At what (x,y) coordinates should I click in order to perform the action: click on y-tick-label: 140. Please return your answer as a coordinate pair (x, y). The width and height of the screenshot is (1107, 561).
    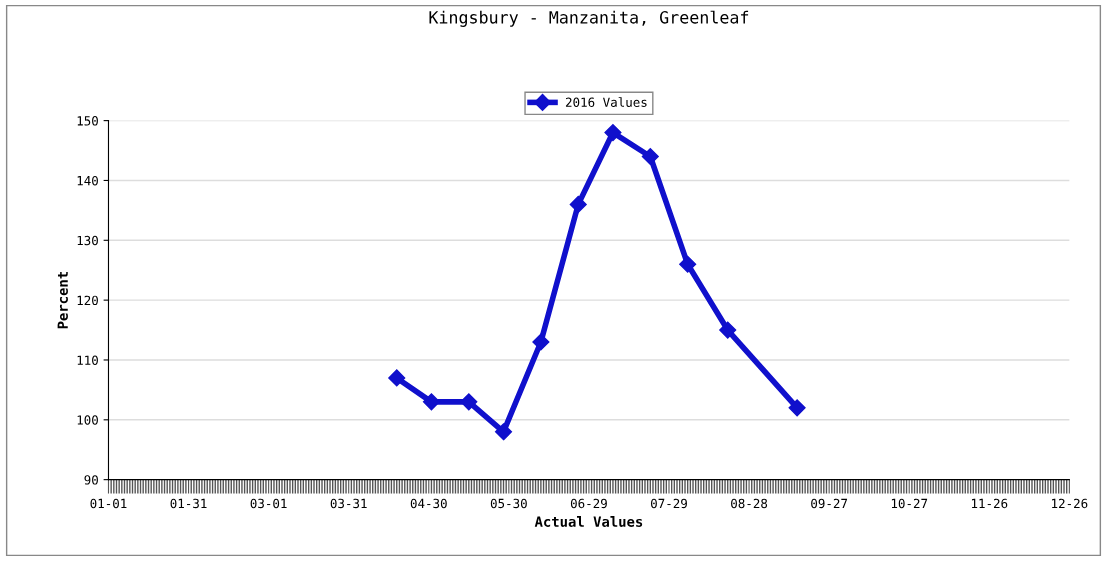
    Looking at the image, I should click on (87, 180).